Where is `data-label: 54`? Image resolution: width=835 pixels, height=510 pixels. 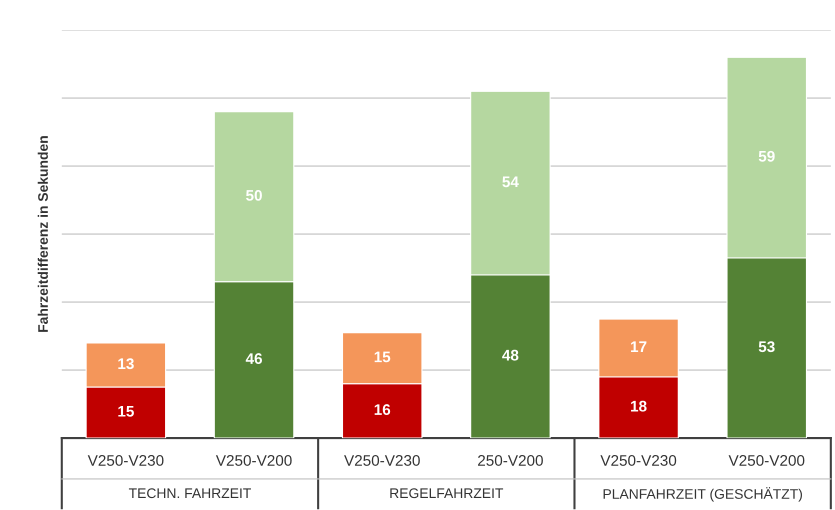 data-label: 54 is located at coordinates (510, 182).